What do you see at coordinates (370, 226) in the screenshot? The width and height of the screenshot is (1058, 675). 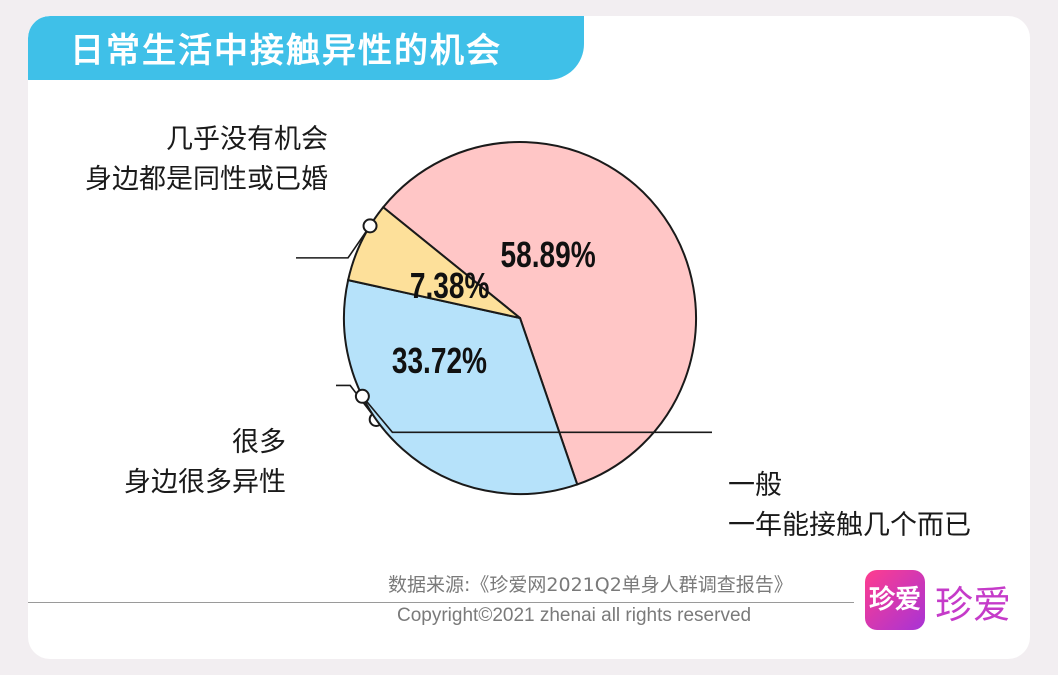 I see `leader-dot-many` at bounding box center [370, 226].